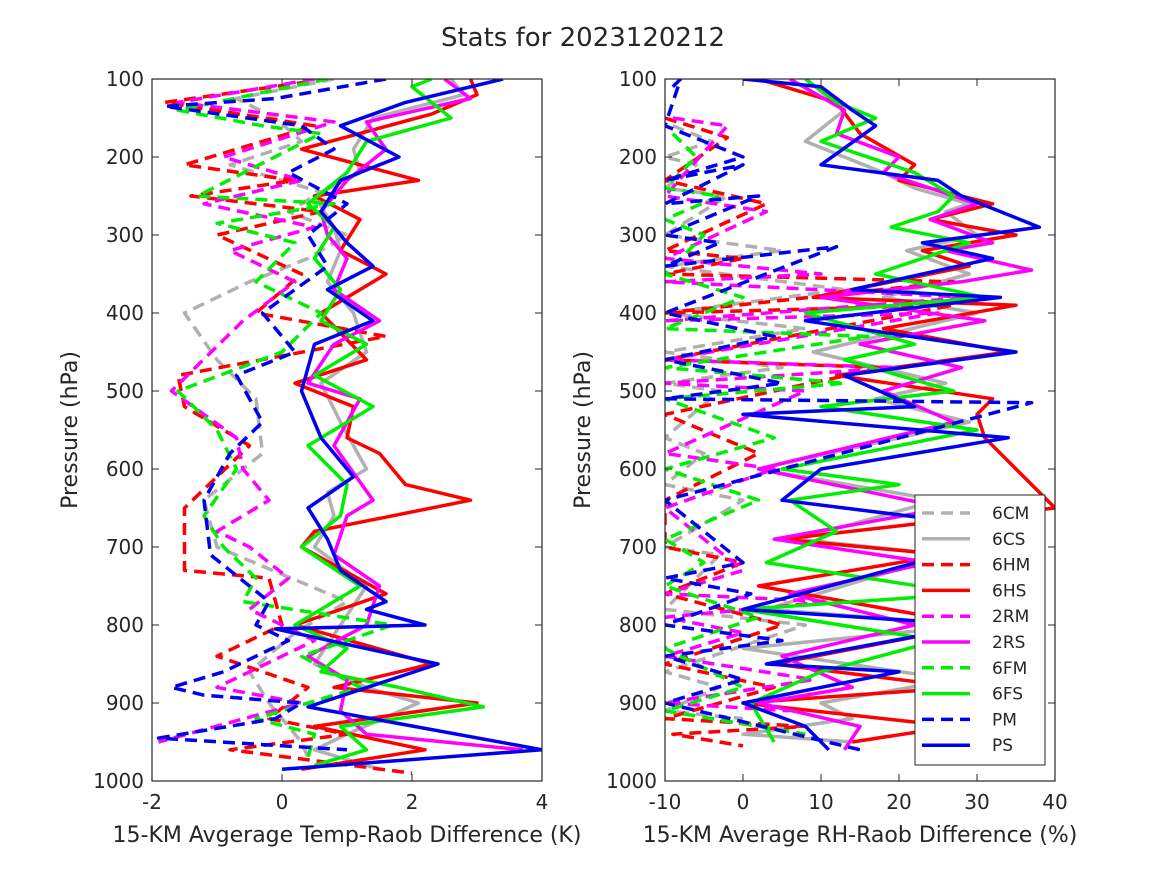 The width and height of the screenshot is (1167, 879). Describe the element at coordinates (898, 802) in the screenshot. I see `rh-x-tick-label: 20` at that location.